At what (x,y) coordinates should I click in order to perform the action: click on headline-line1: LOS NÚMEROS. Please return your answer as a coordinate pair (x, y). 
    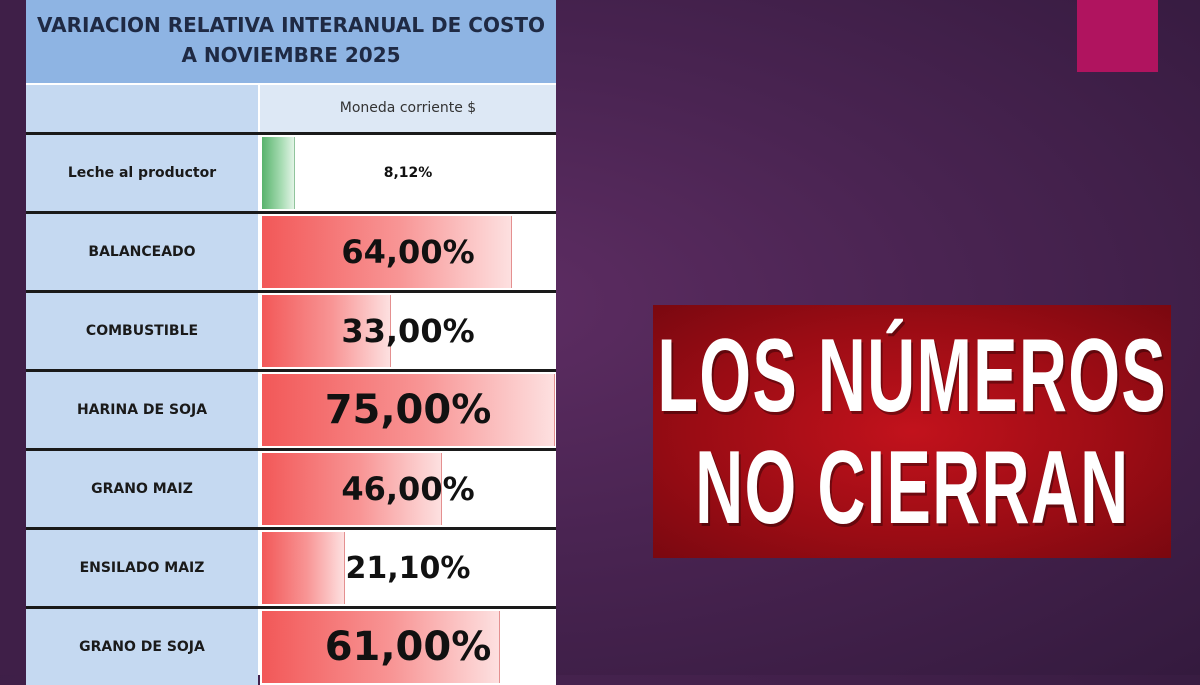
    Looking at the image, I should click on (912, 375).